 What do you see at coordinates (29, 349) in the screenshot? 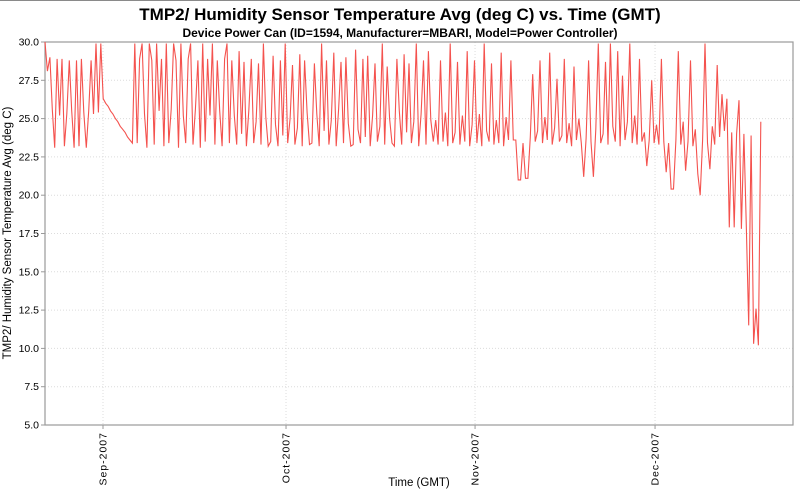
I see `y-tick-label: 10.0` at bounding box center [29, 349].